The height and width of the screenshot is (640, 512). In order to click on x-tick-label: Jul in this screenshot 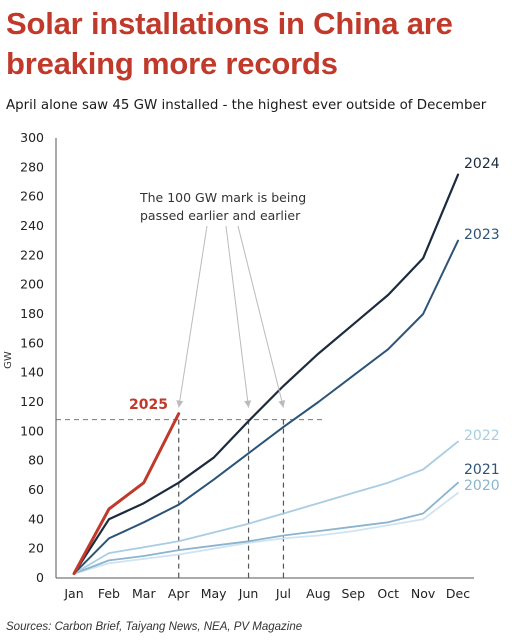, I will do `click(283, 593)`.